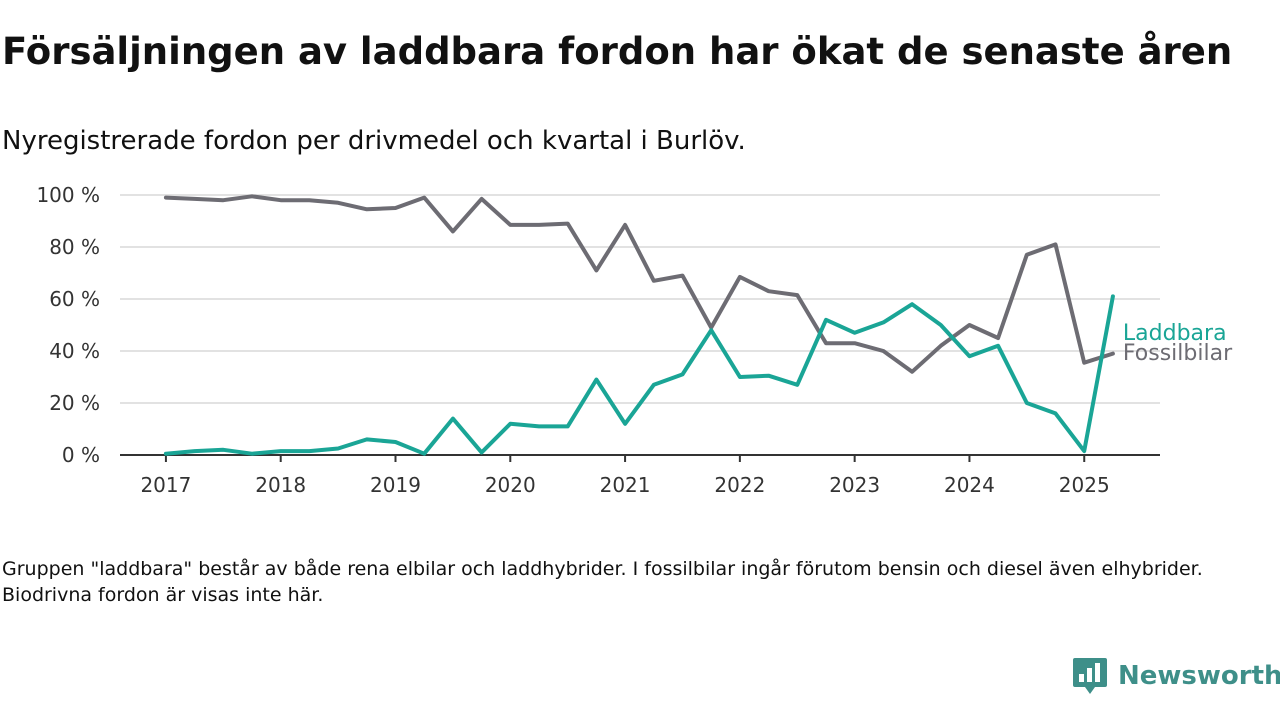 This screenshot has width=1280, height=720. I want to click on x-axis: 2017 2018 2019 2020 2021 2022 2023 2024 2025, so click(640, 475).